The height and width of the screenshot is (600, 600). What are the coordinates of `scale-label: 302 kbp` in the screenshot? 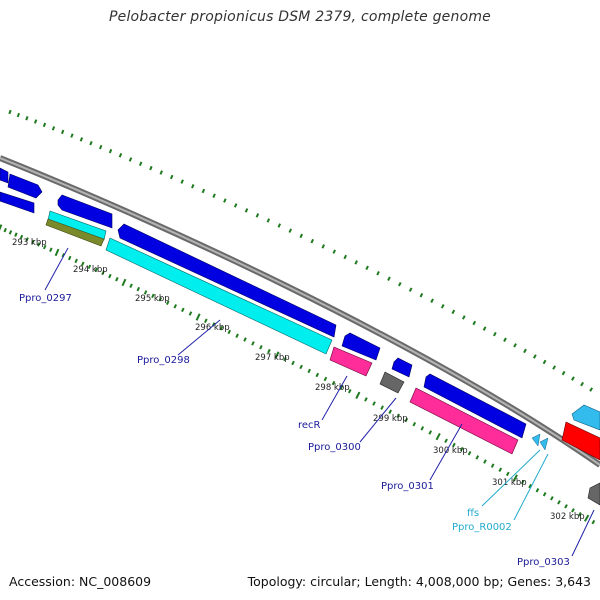 It's located at (567, 517).